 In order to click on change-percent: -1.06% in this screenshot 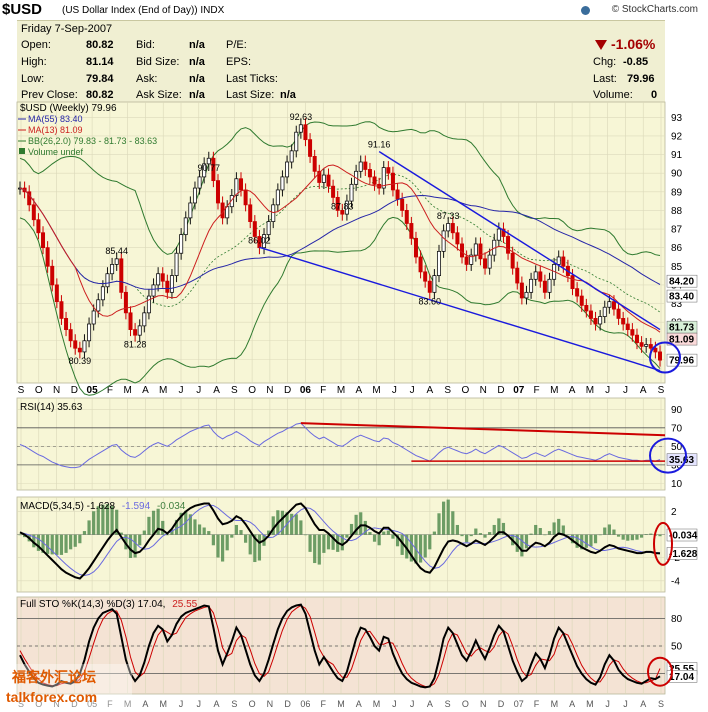, I will do `click(633, 44)`.